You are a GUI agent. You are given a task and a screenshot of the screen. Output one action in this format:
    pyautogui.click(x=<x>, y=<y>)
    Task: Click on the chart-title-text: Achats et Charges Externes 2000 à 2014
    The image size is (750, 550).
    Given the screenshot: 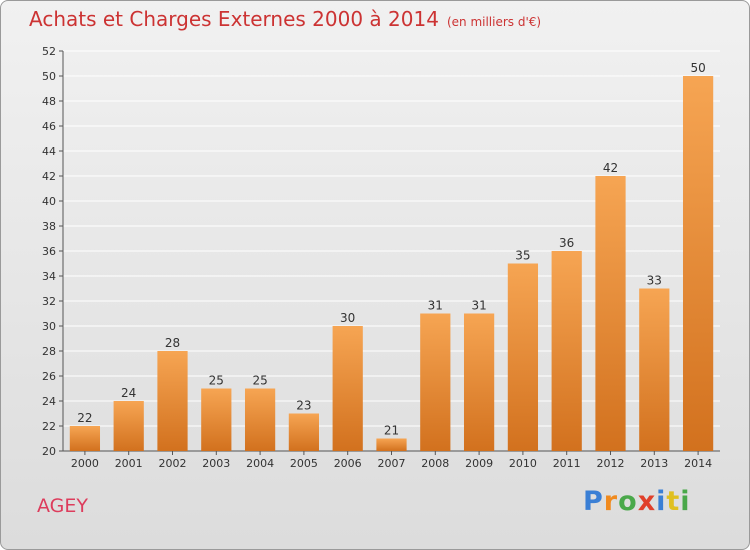 What is the action you would take?
    pyautogui.click(x=234, y=19)
    